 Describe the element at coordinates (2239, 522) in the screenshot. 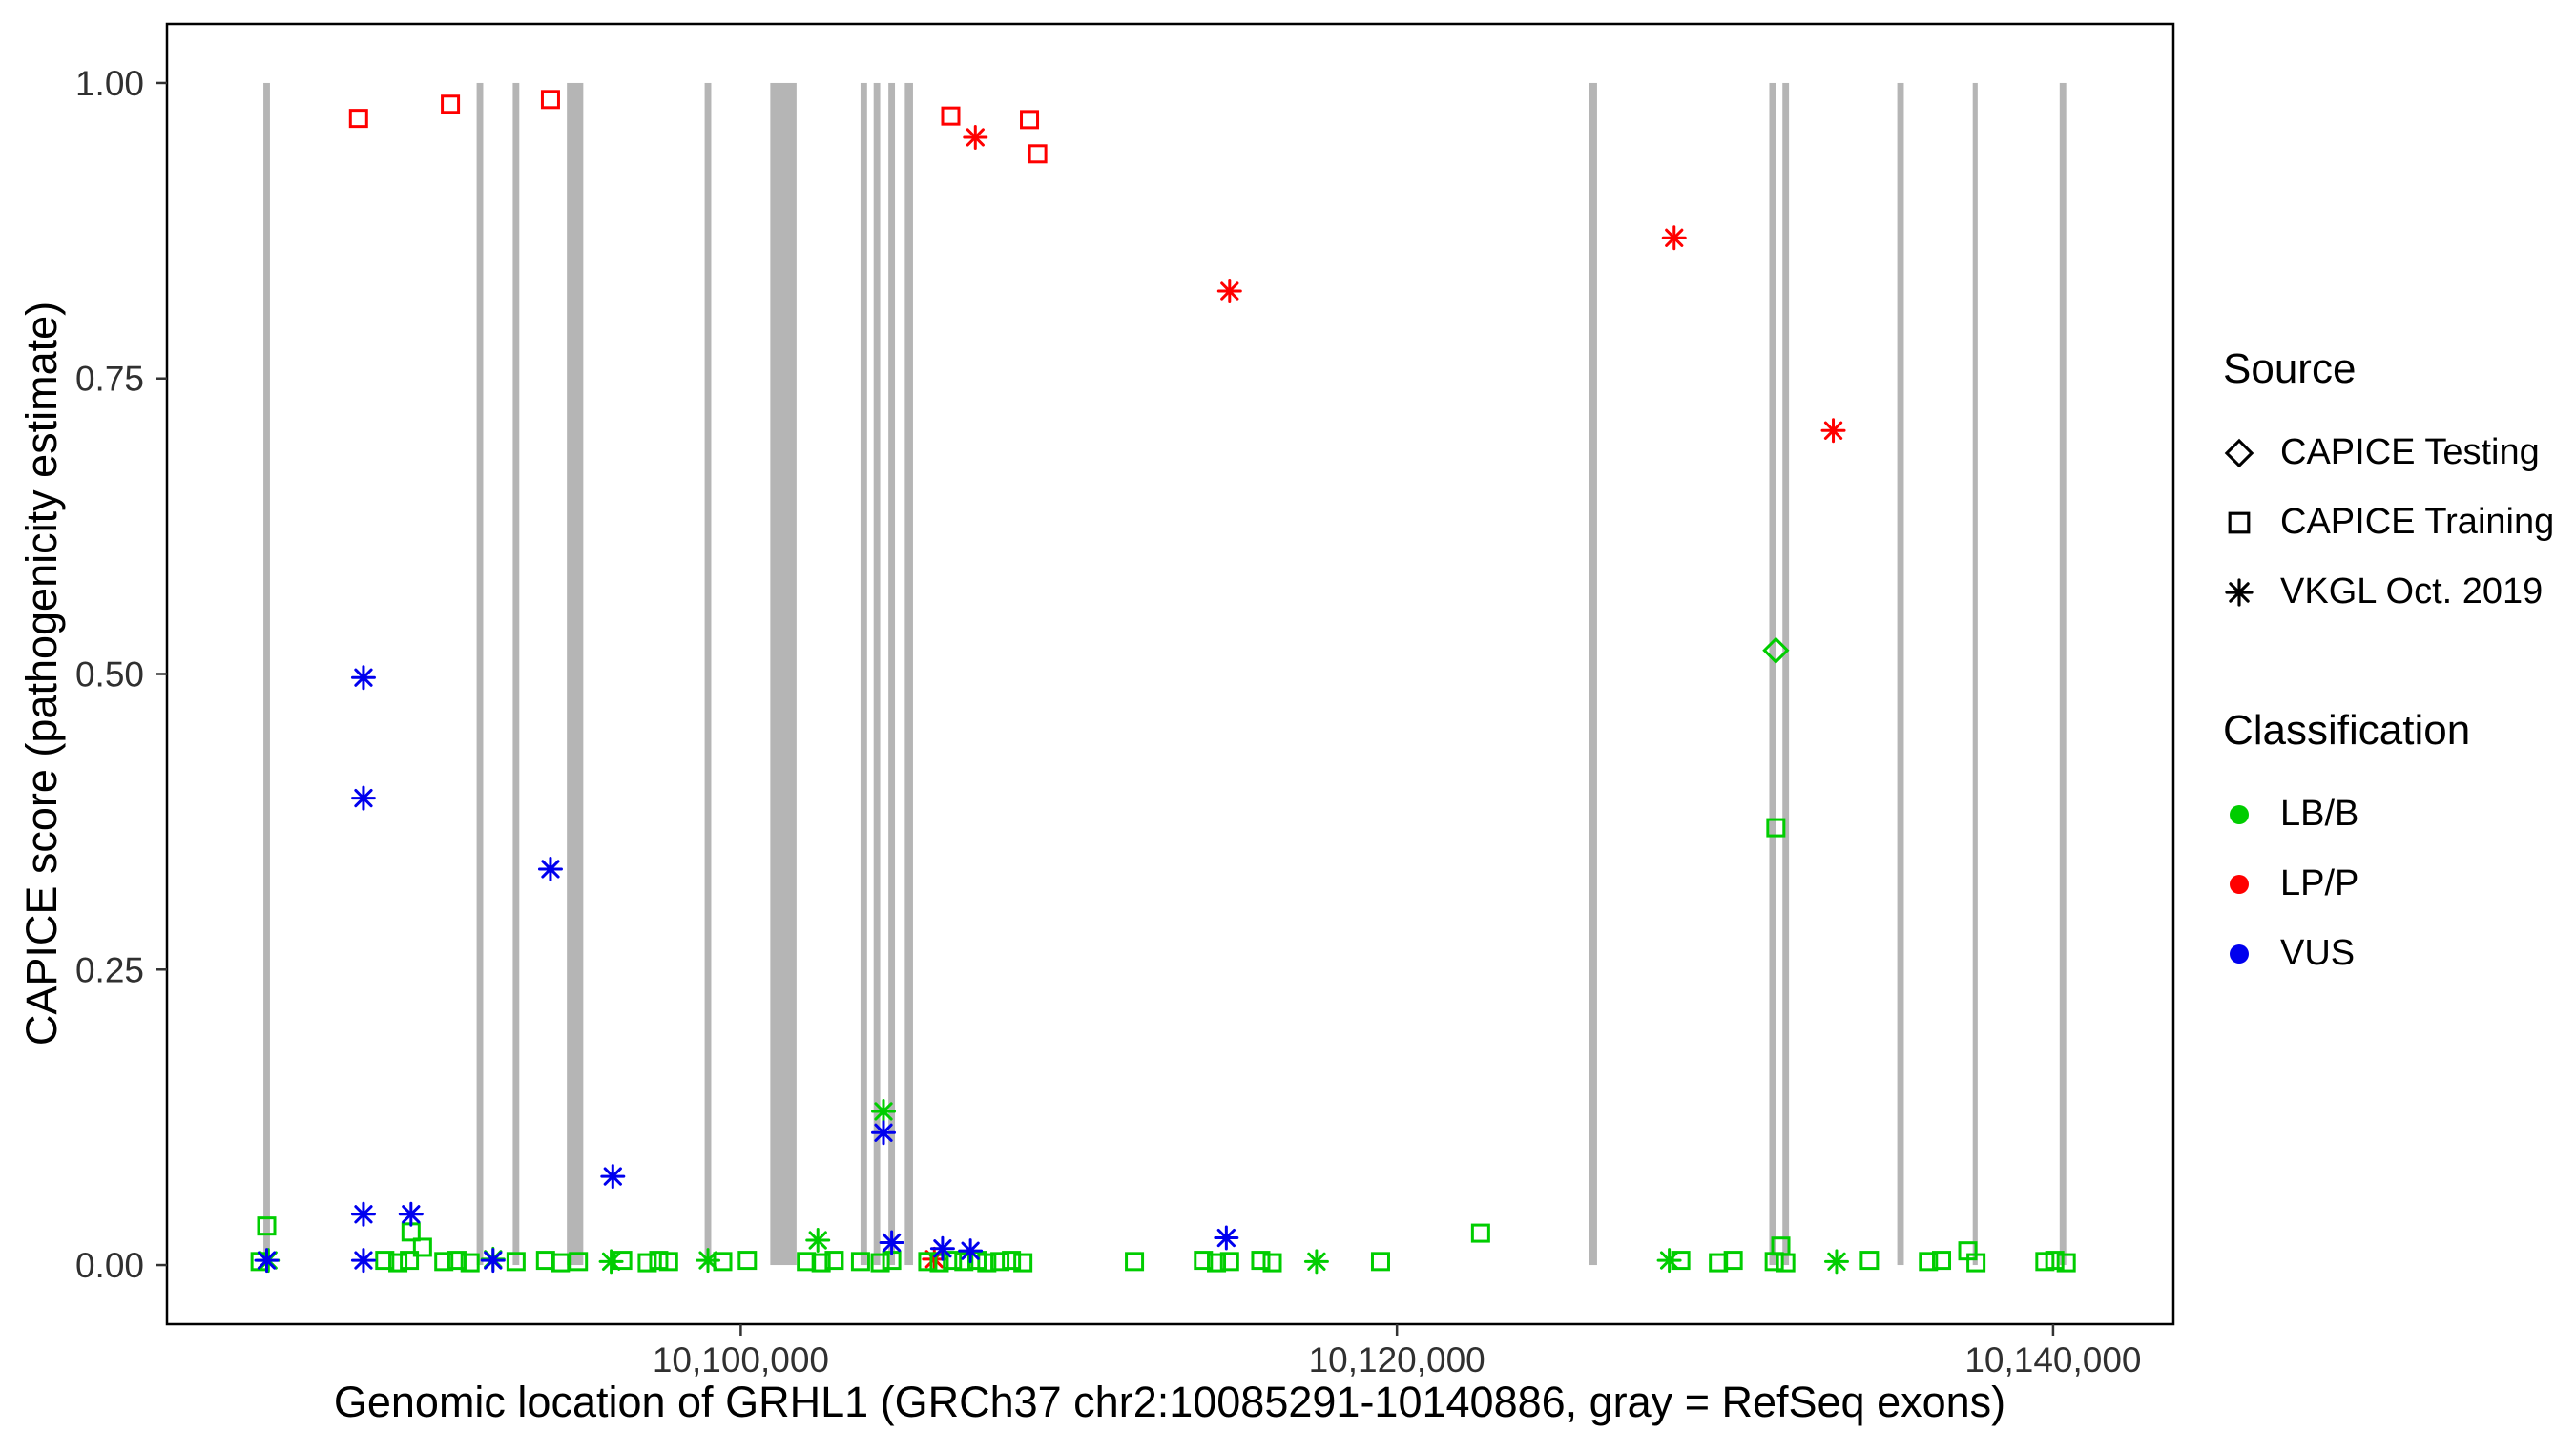

I see `square-icon` at that location.